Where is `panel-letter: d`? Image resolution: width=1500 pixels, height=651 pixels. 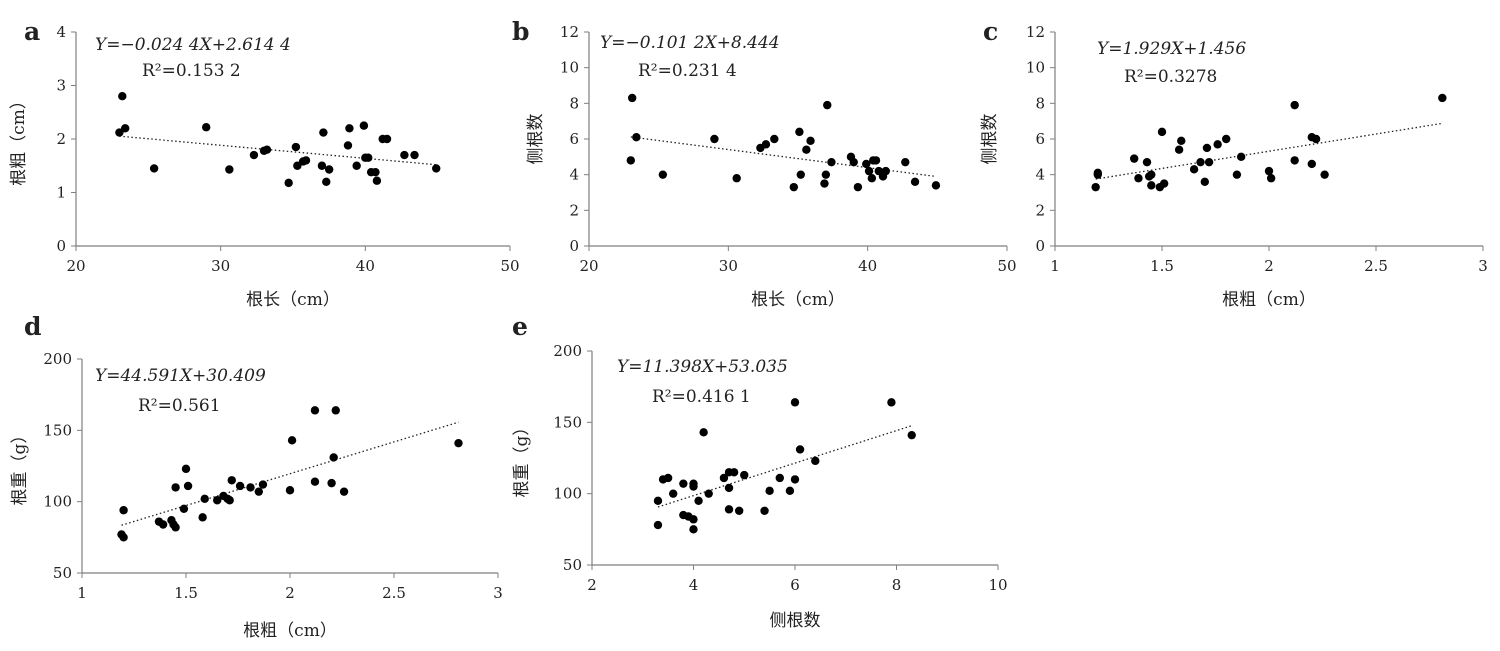
panel-letter: d is located at coordinates (32, 326).